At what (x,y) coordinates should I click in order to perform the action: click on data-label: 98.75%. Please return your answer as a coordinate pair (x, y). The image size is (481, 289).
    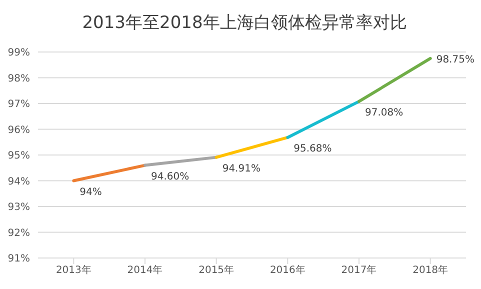
    Looking at the image, I should click on (455, 60).